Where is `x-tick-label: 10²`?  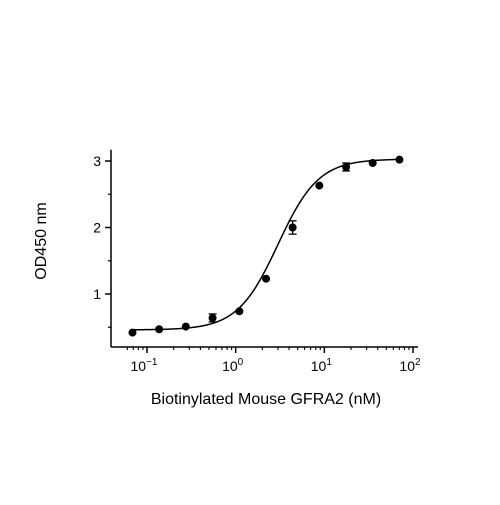 x-tick-label: 10² is located at coordinates (410, 365).